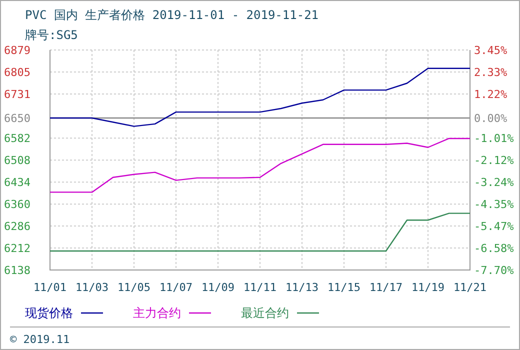  What do you see at coordinates (17, 161) in the screenshot?
I see `y-tick-label: 6508` at bounding box center [17, 161].